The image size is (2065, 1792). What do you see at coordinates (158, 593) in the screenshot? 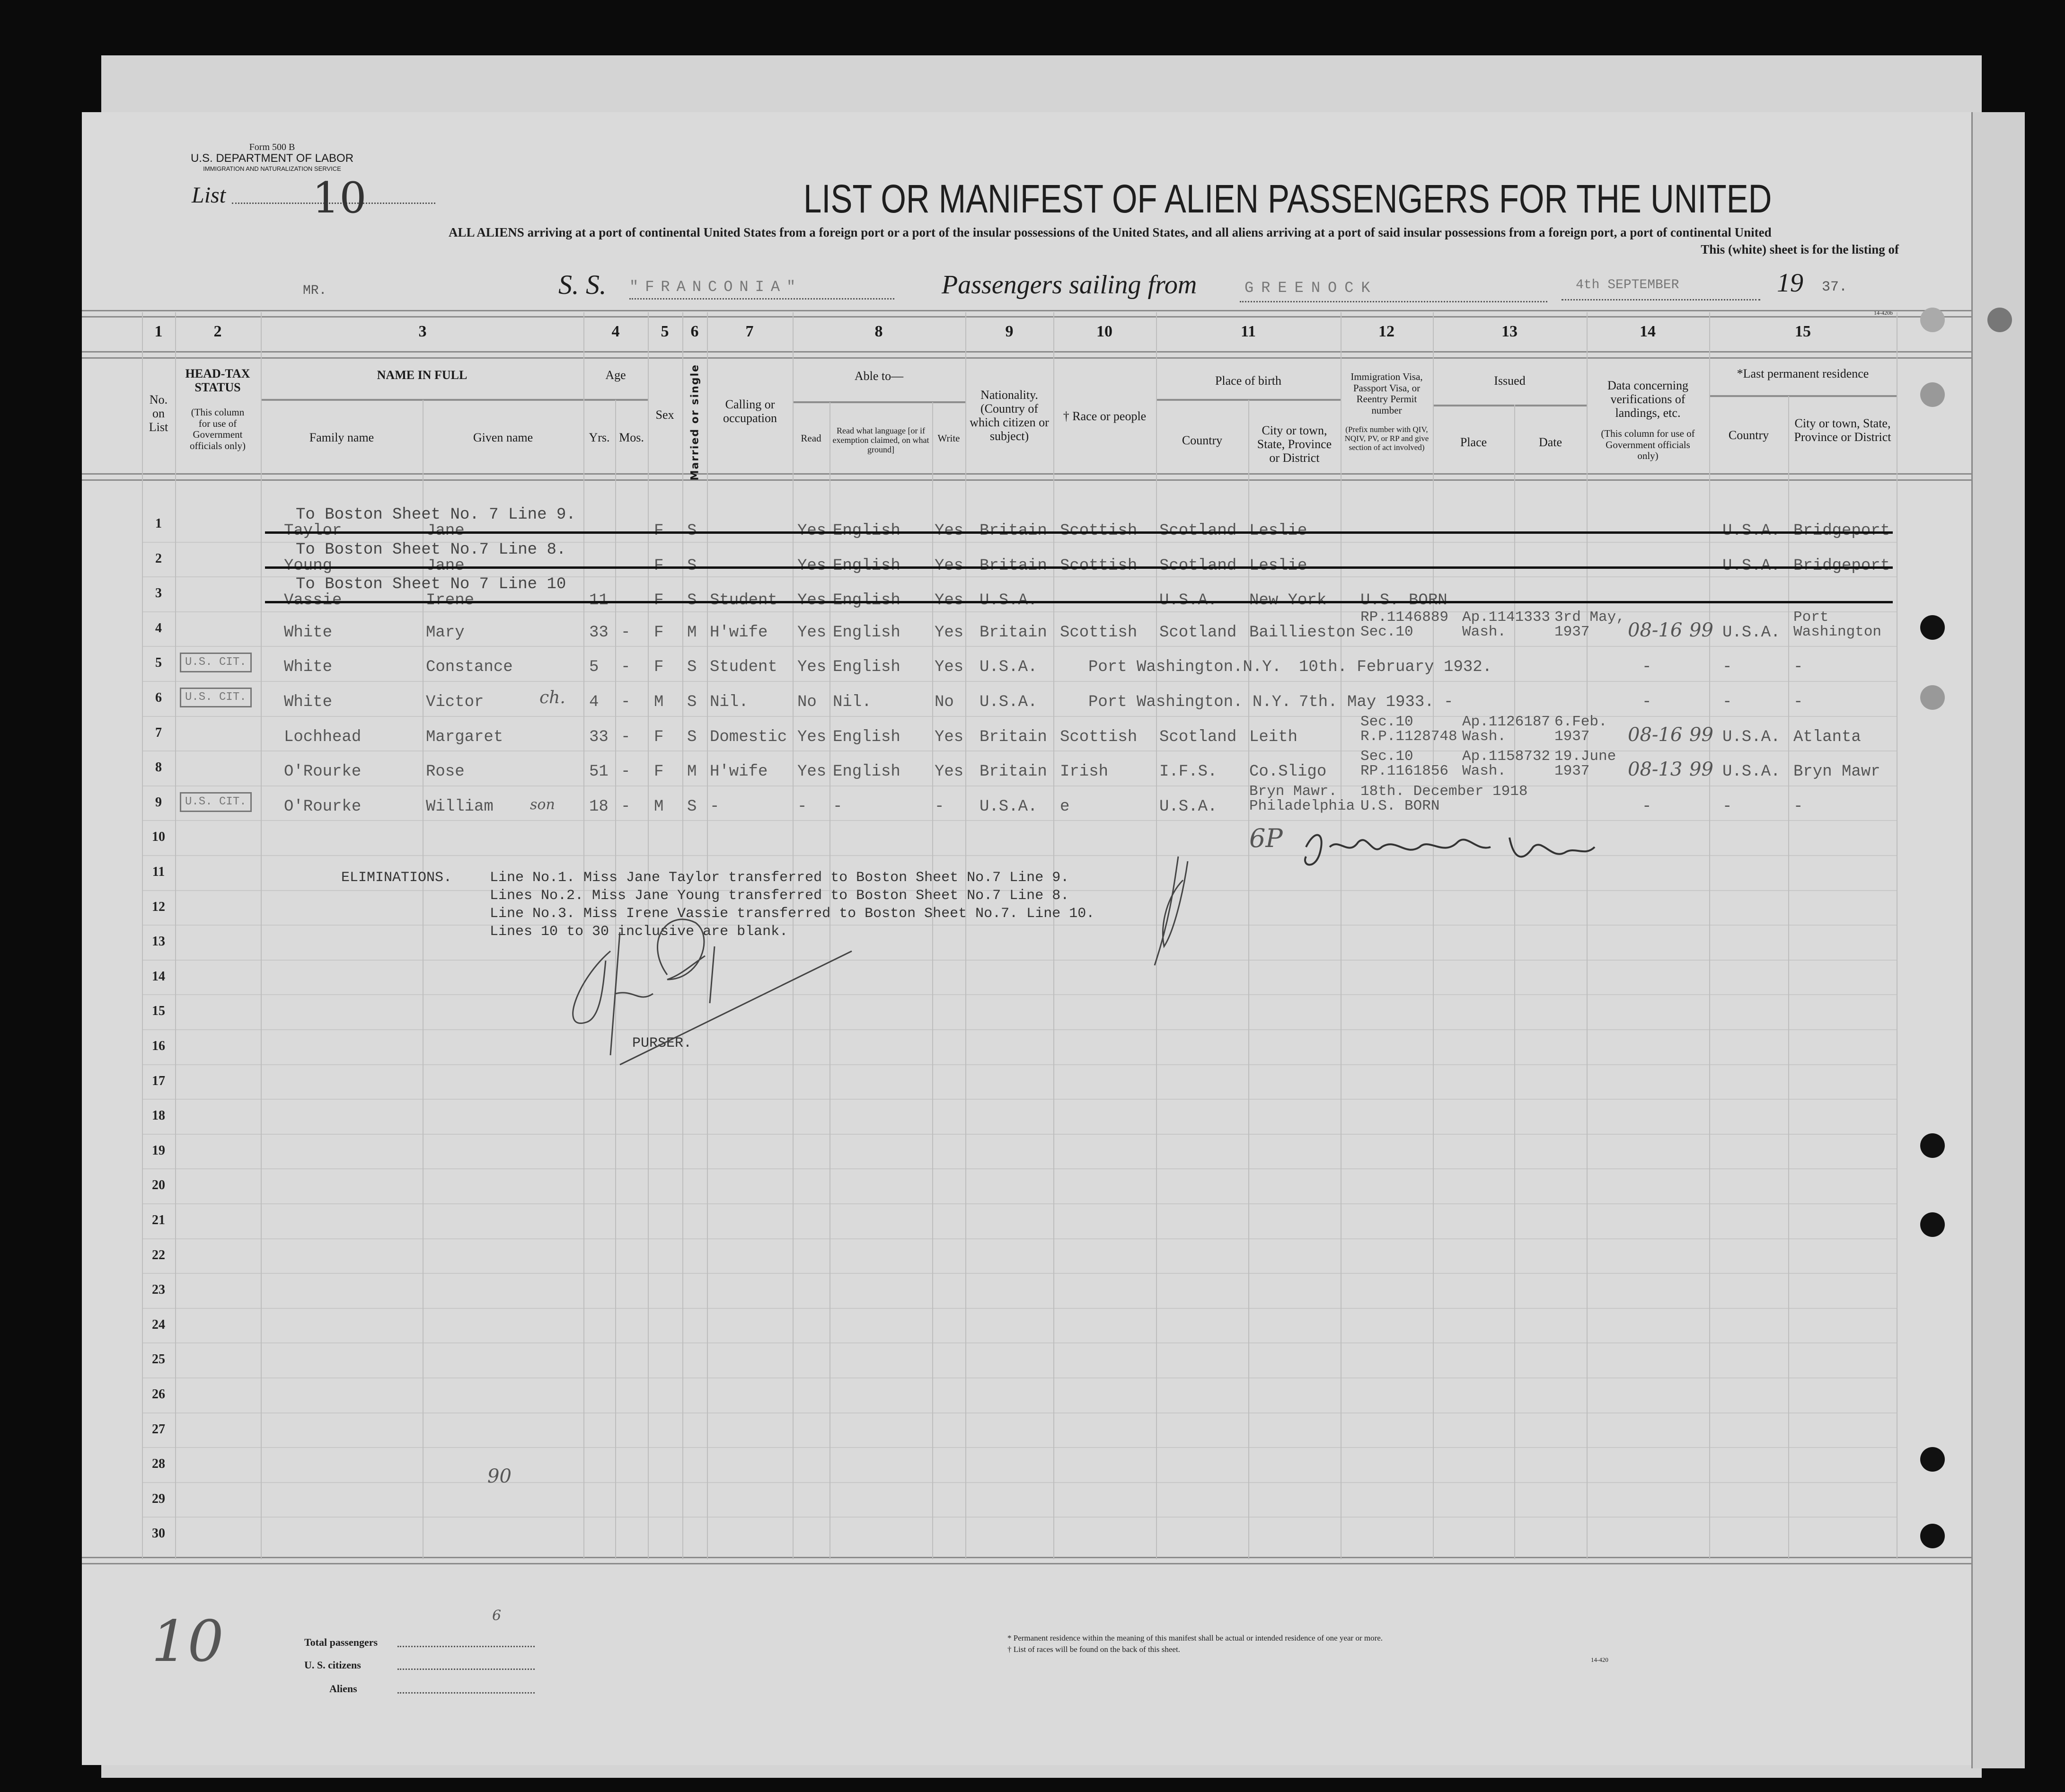
I see `line-number: 3` at bounding box center [158, 593].